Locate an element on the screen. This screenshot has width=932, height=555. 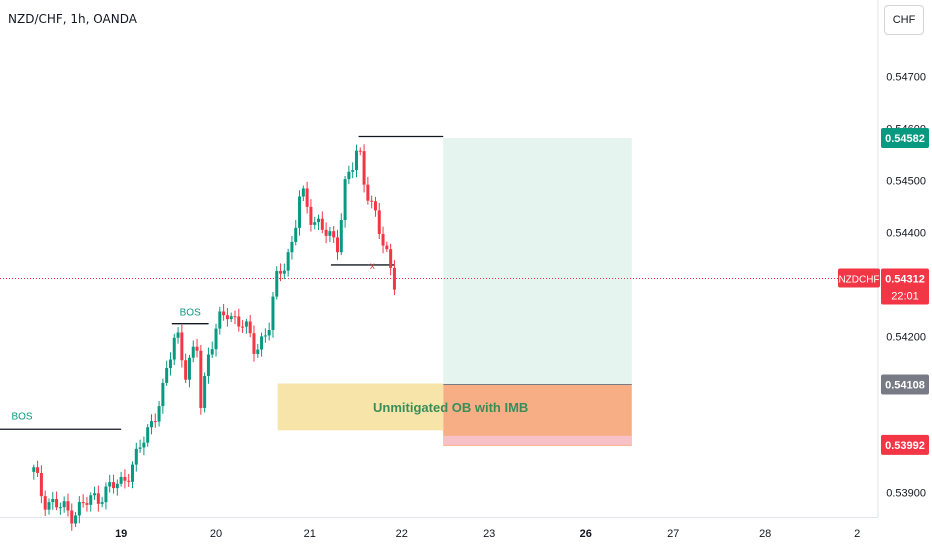
x-tick-label: 26 is located at coordinates (586, 534).